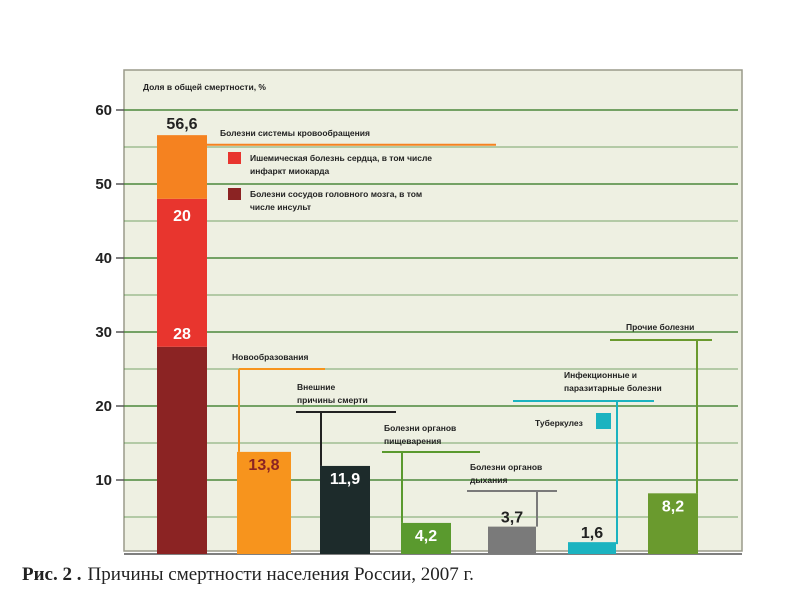 The width and height of the screenshot is (800, 600). I want to click on category-label-respiratory-line-2: дыхания, so click(488, 480).